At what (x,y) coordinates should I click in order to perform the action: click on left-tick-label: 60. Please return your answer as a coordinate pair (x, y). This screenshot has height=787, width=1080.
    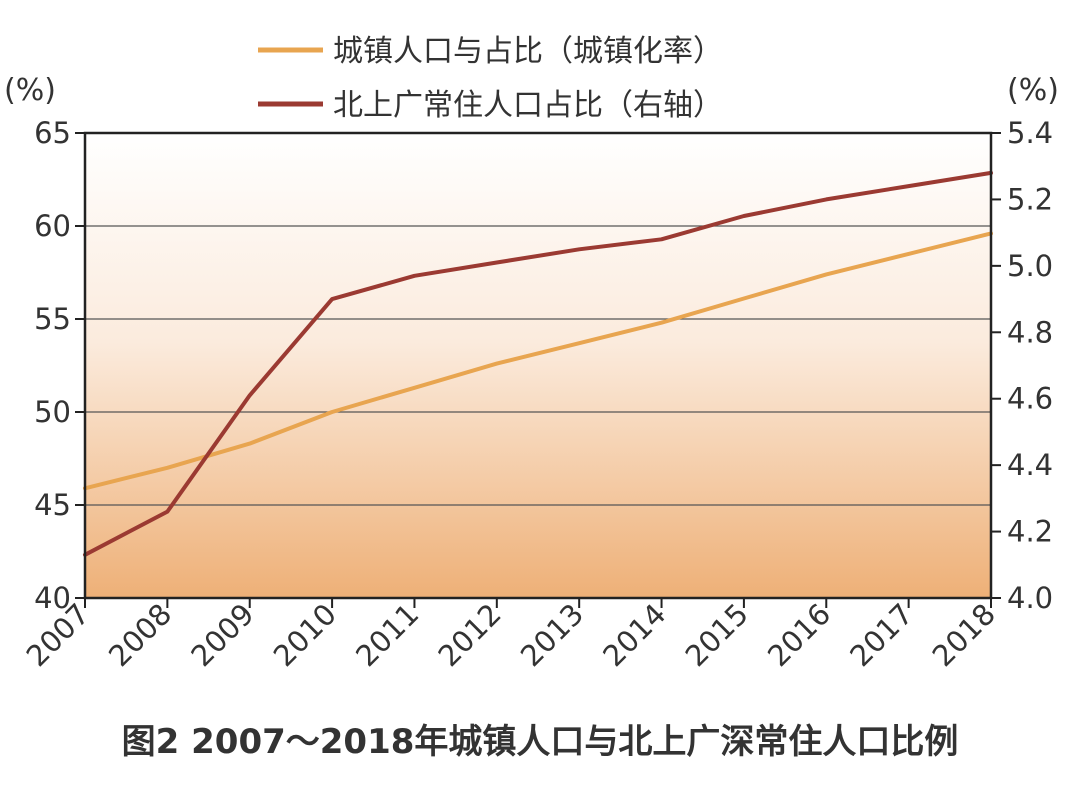
    Looking at the image, I should click on (52, 226).